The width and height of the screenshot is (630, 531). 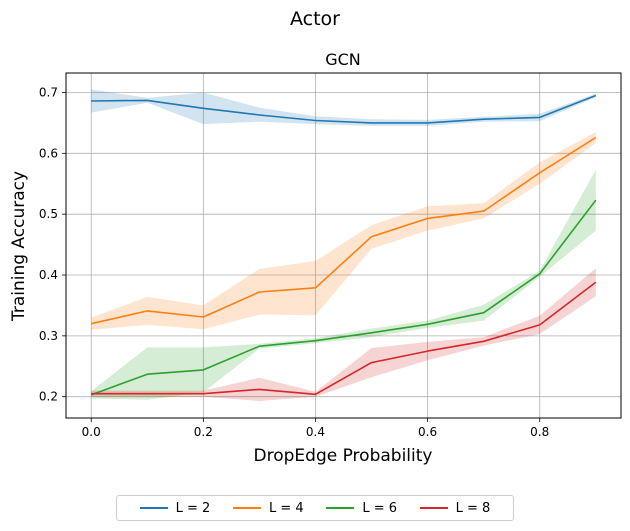 I want to click on legend-item-l8: L = 8, so click(x=455, y=508).